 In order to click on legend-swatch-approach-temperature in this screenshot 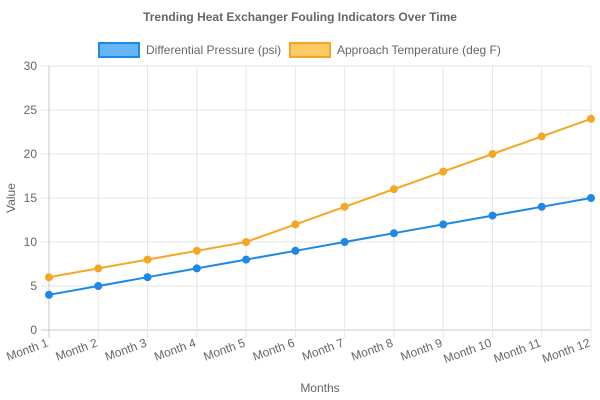, I will do `click(310, 50)`.